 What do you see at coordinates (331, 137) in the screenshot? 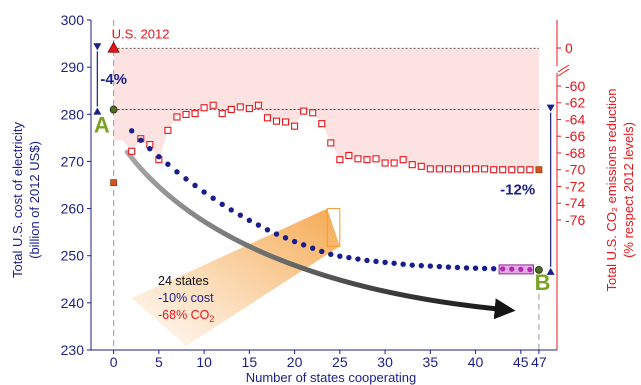
I see `co2-series` at bounding box center [331, 137].